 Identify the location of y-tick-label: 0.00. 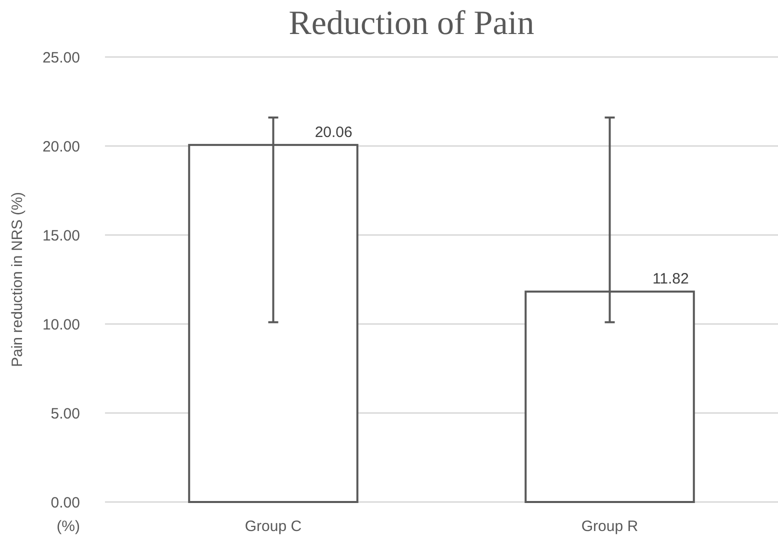
(65, 503).